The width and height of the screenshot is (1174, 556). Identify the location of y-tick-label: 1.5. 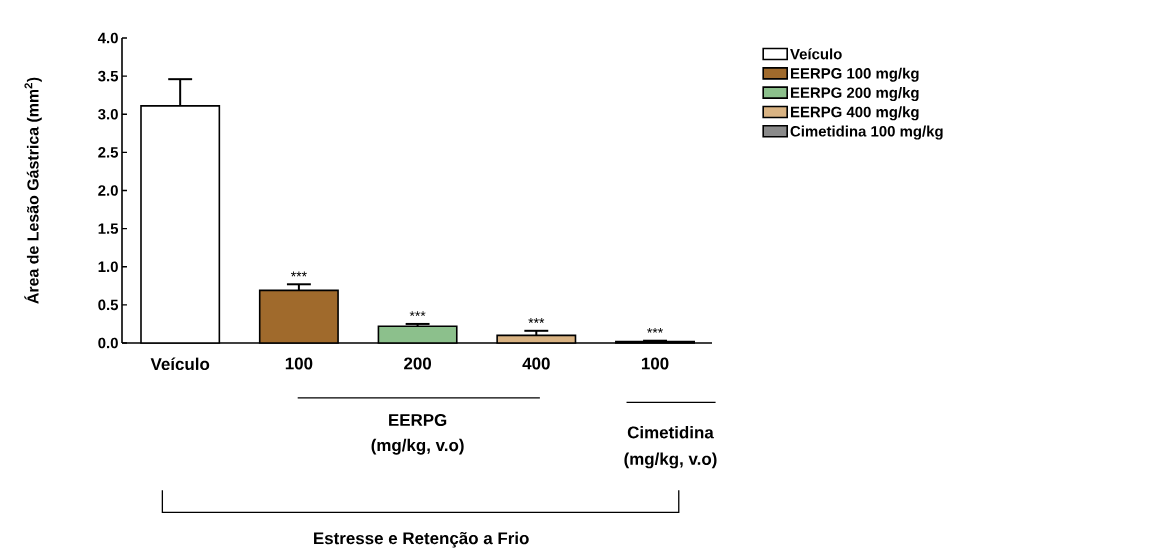
(108, 228).